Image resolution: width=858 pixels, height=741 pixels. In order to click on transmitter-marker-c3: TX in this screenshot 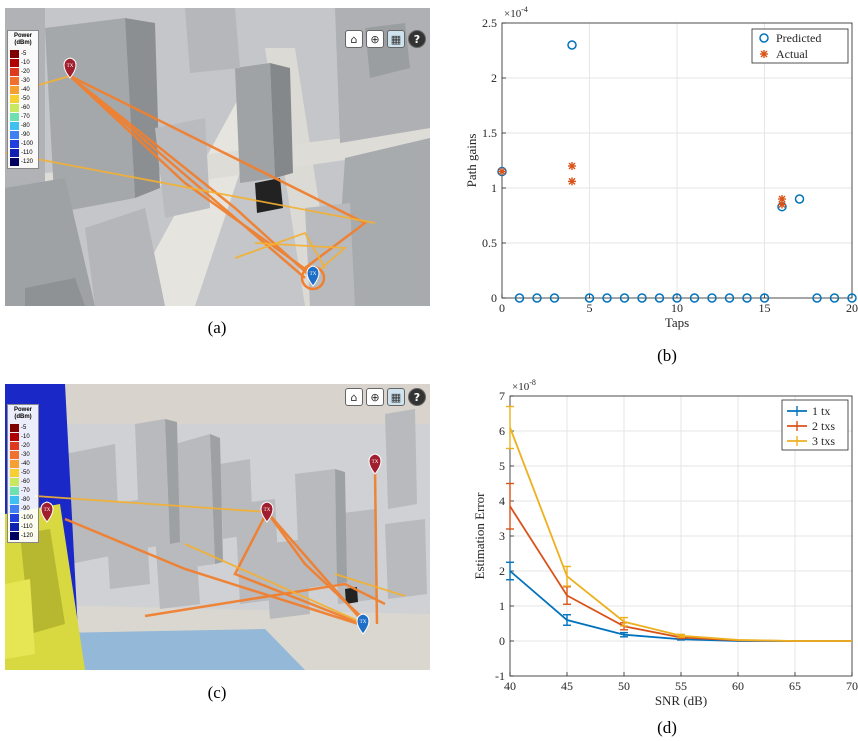, I will do `click(47, 512)`.